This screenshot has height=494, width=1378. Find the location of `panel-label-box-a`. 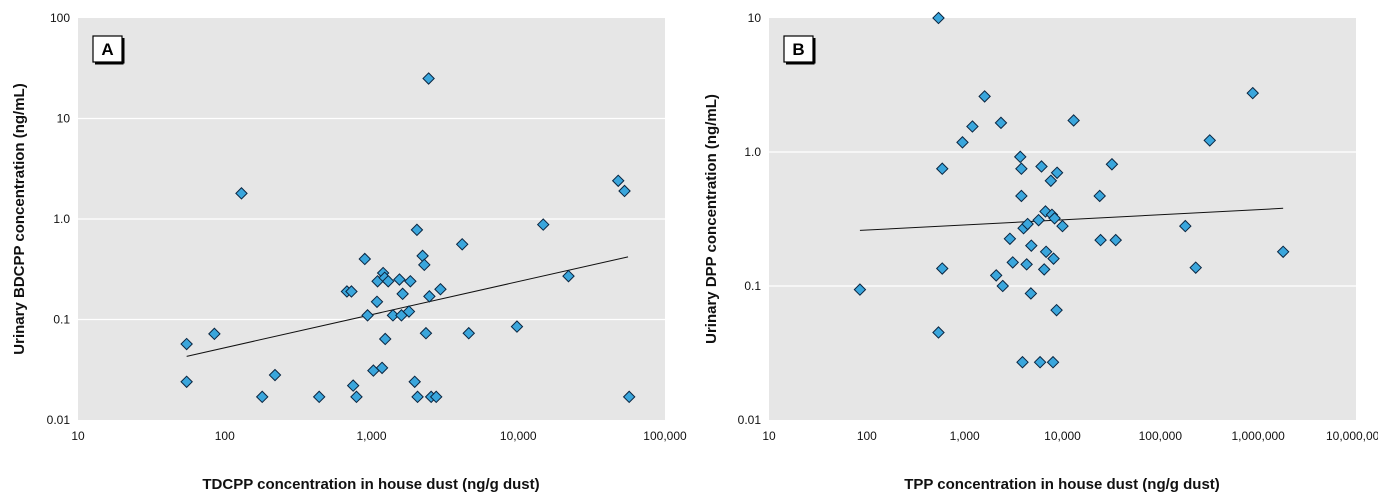

panel-label-box-a is located at coordinates (107, 49).